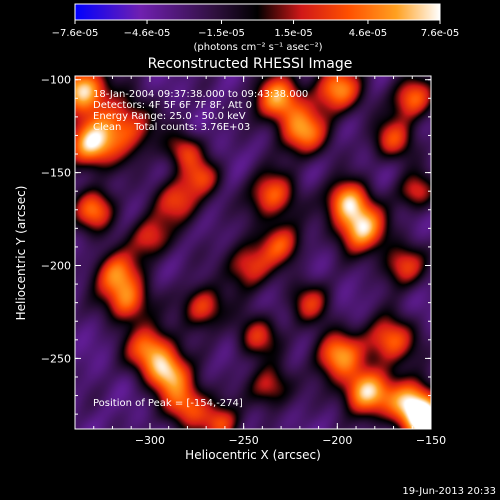  Describe the element at coordinates (221, 33) in the screenshot. I see `colorbar-tick-label: −1.5e-05` at that location.